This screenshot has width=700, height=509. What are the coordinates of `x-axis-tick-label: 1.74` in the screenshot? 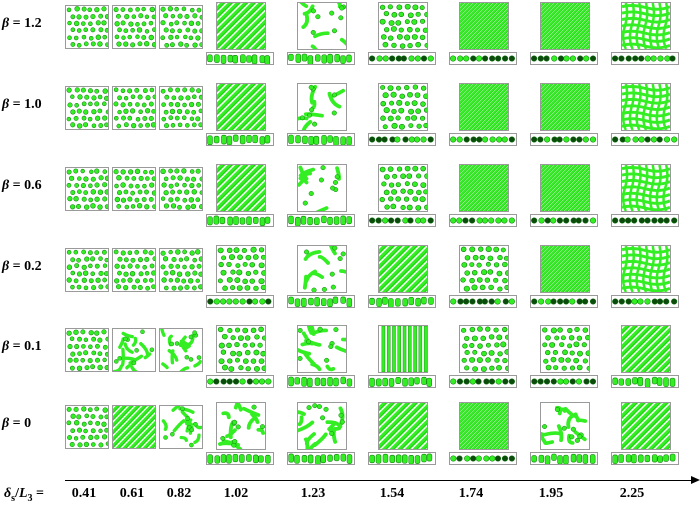 It's located at (471, 493).